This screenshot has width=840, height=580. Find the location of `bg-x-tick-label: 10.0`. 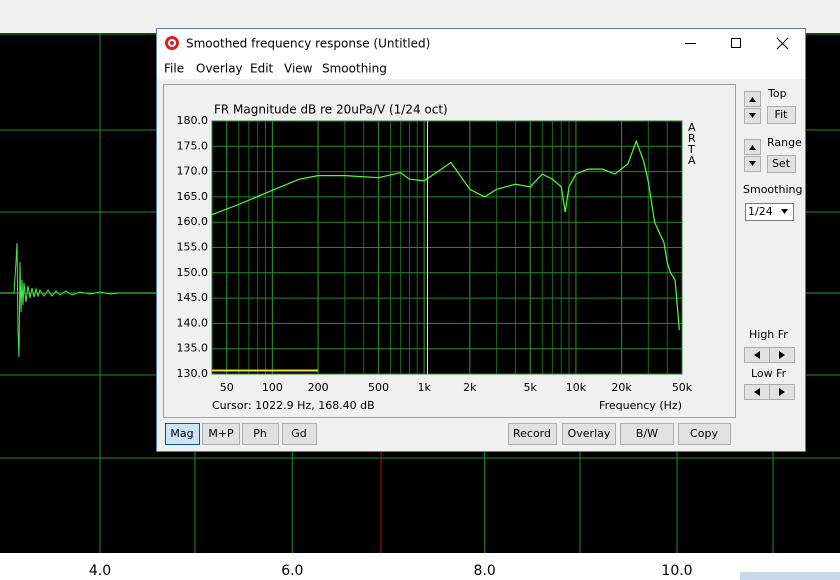

bg-x-tick-label: 10.0 is located at coordinates (676, 571).